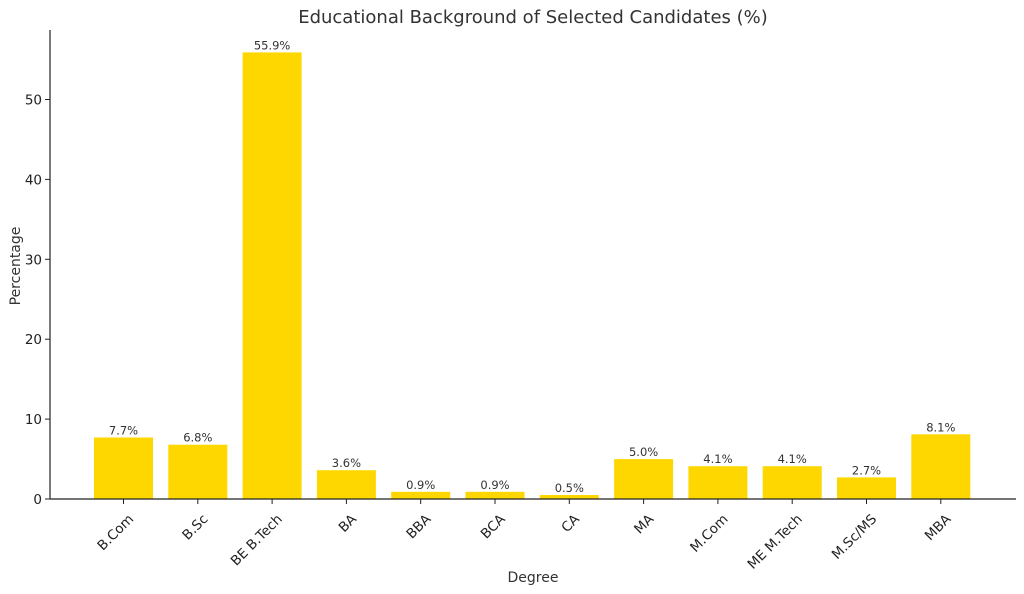  I want to click on bar-m-com, so click(718, 482).